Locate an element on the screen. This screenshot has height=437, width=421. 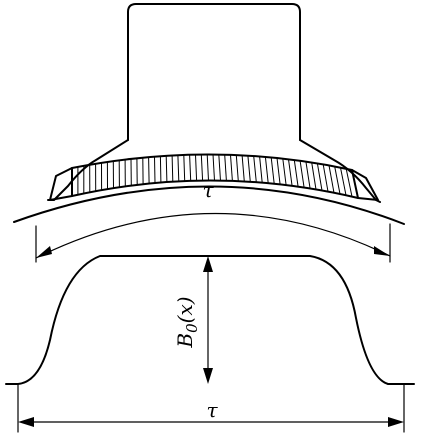
pole-shoe-inner-arc is located at coordinates (212, 162).